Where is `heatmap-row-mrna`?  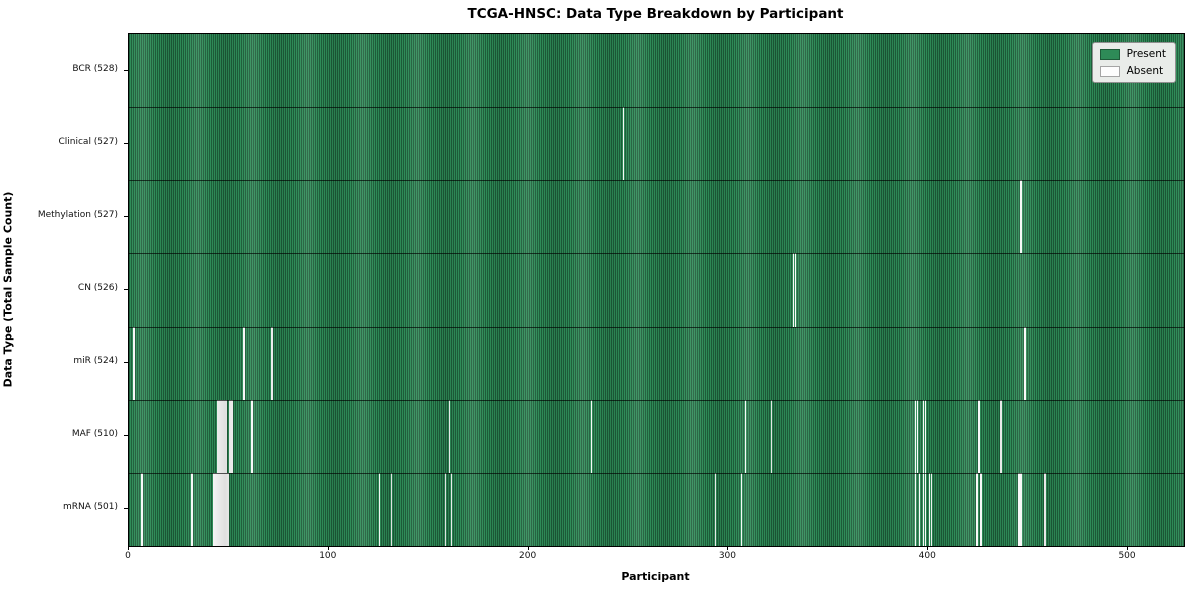
heatmap-row-mrna is located at coordinates (656, 509).